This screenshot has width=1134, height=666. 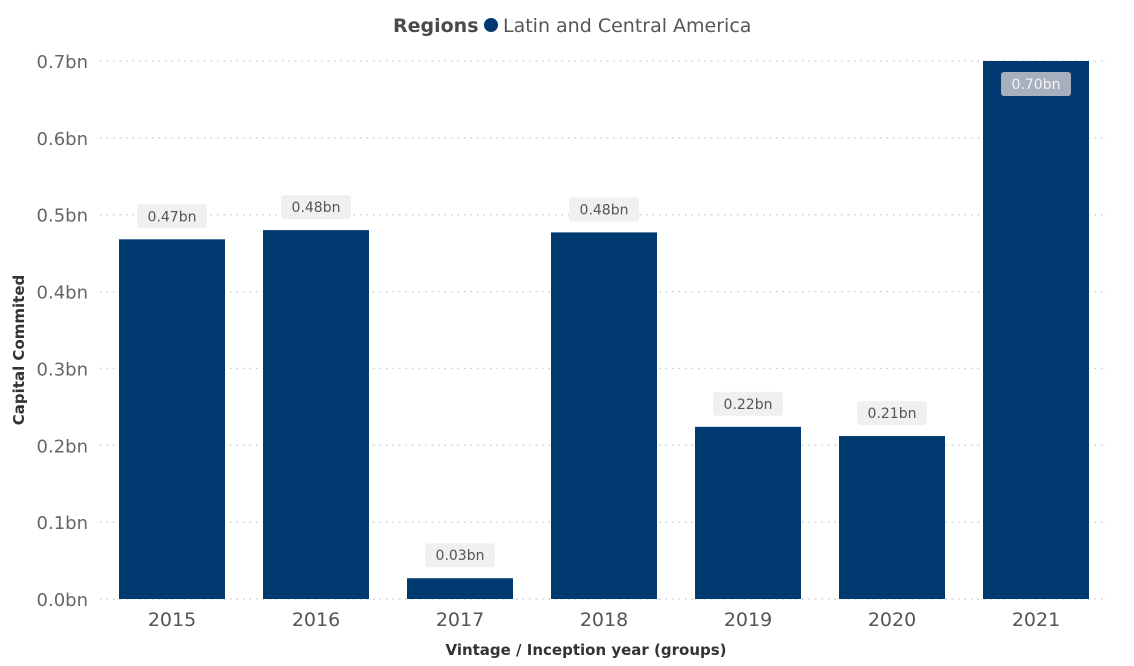 I want to click on x-tick-label: 2021, so click(x=1036, y=620).